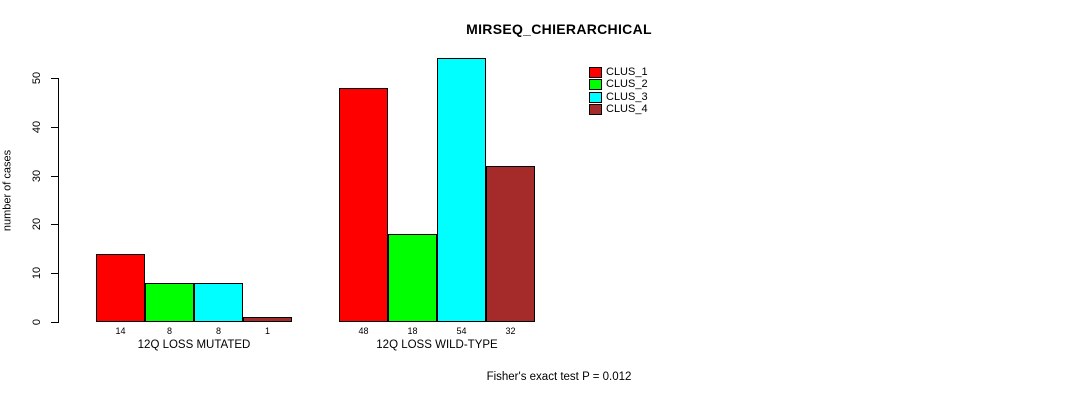 This screenshot has width=1090, height=400. Describe the element at coordinates (218, 302) in the screenshot. I see `bar-clus_3-group1` at that location.